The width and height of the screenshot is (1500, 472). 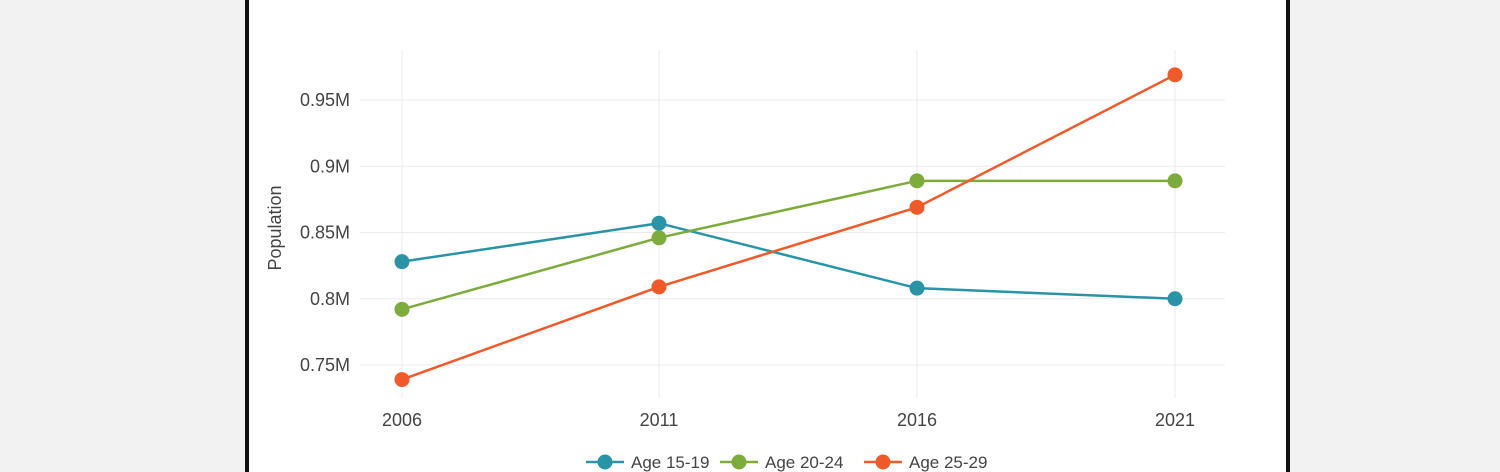 I want to click on x-tick-label: 2021, so click(x=1175, y=420).